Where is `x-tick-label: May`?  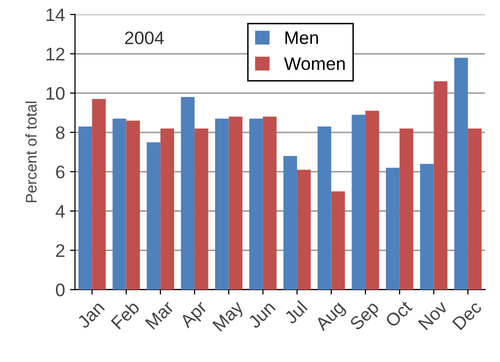
x-tick-label: May is located at coordinates (229, 317).